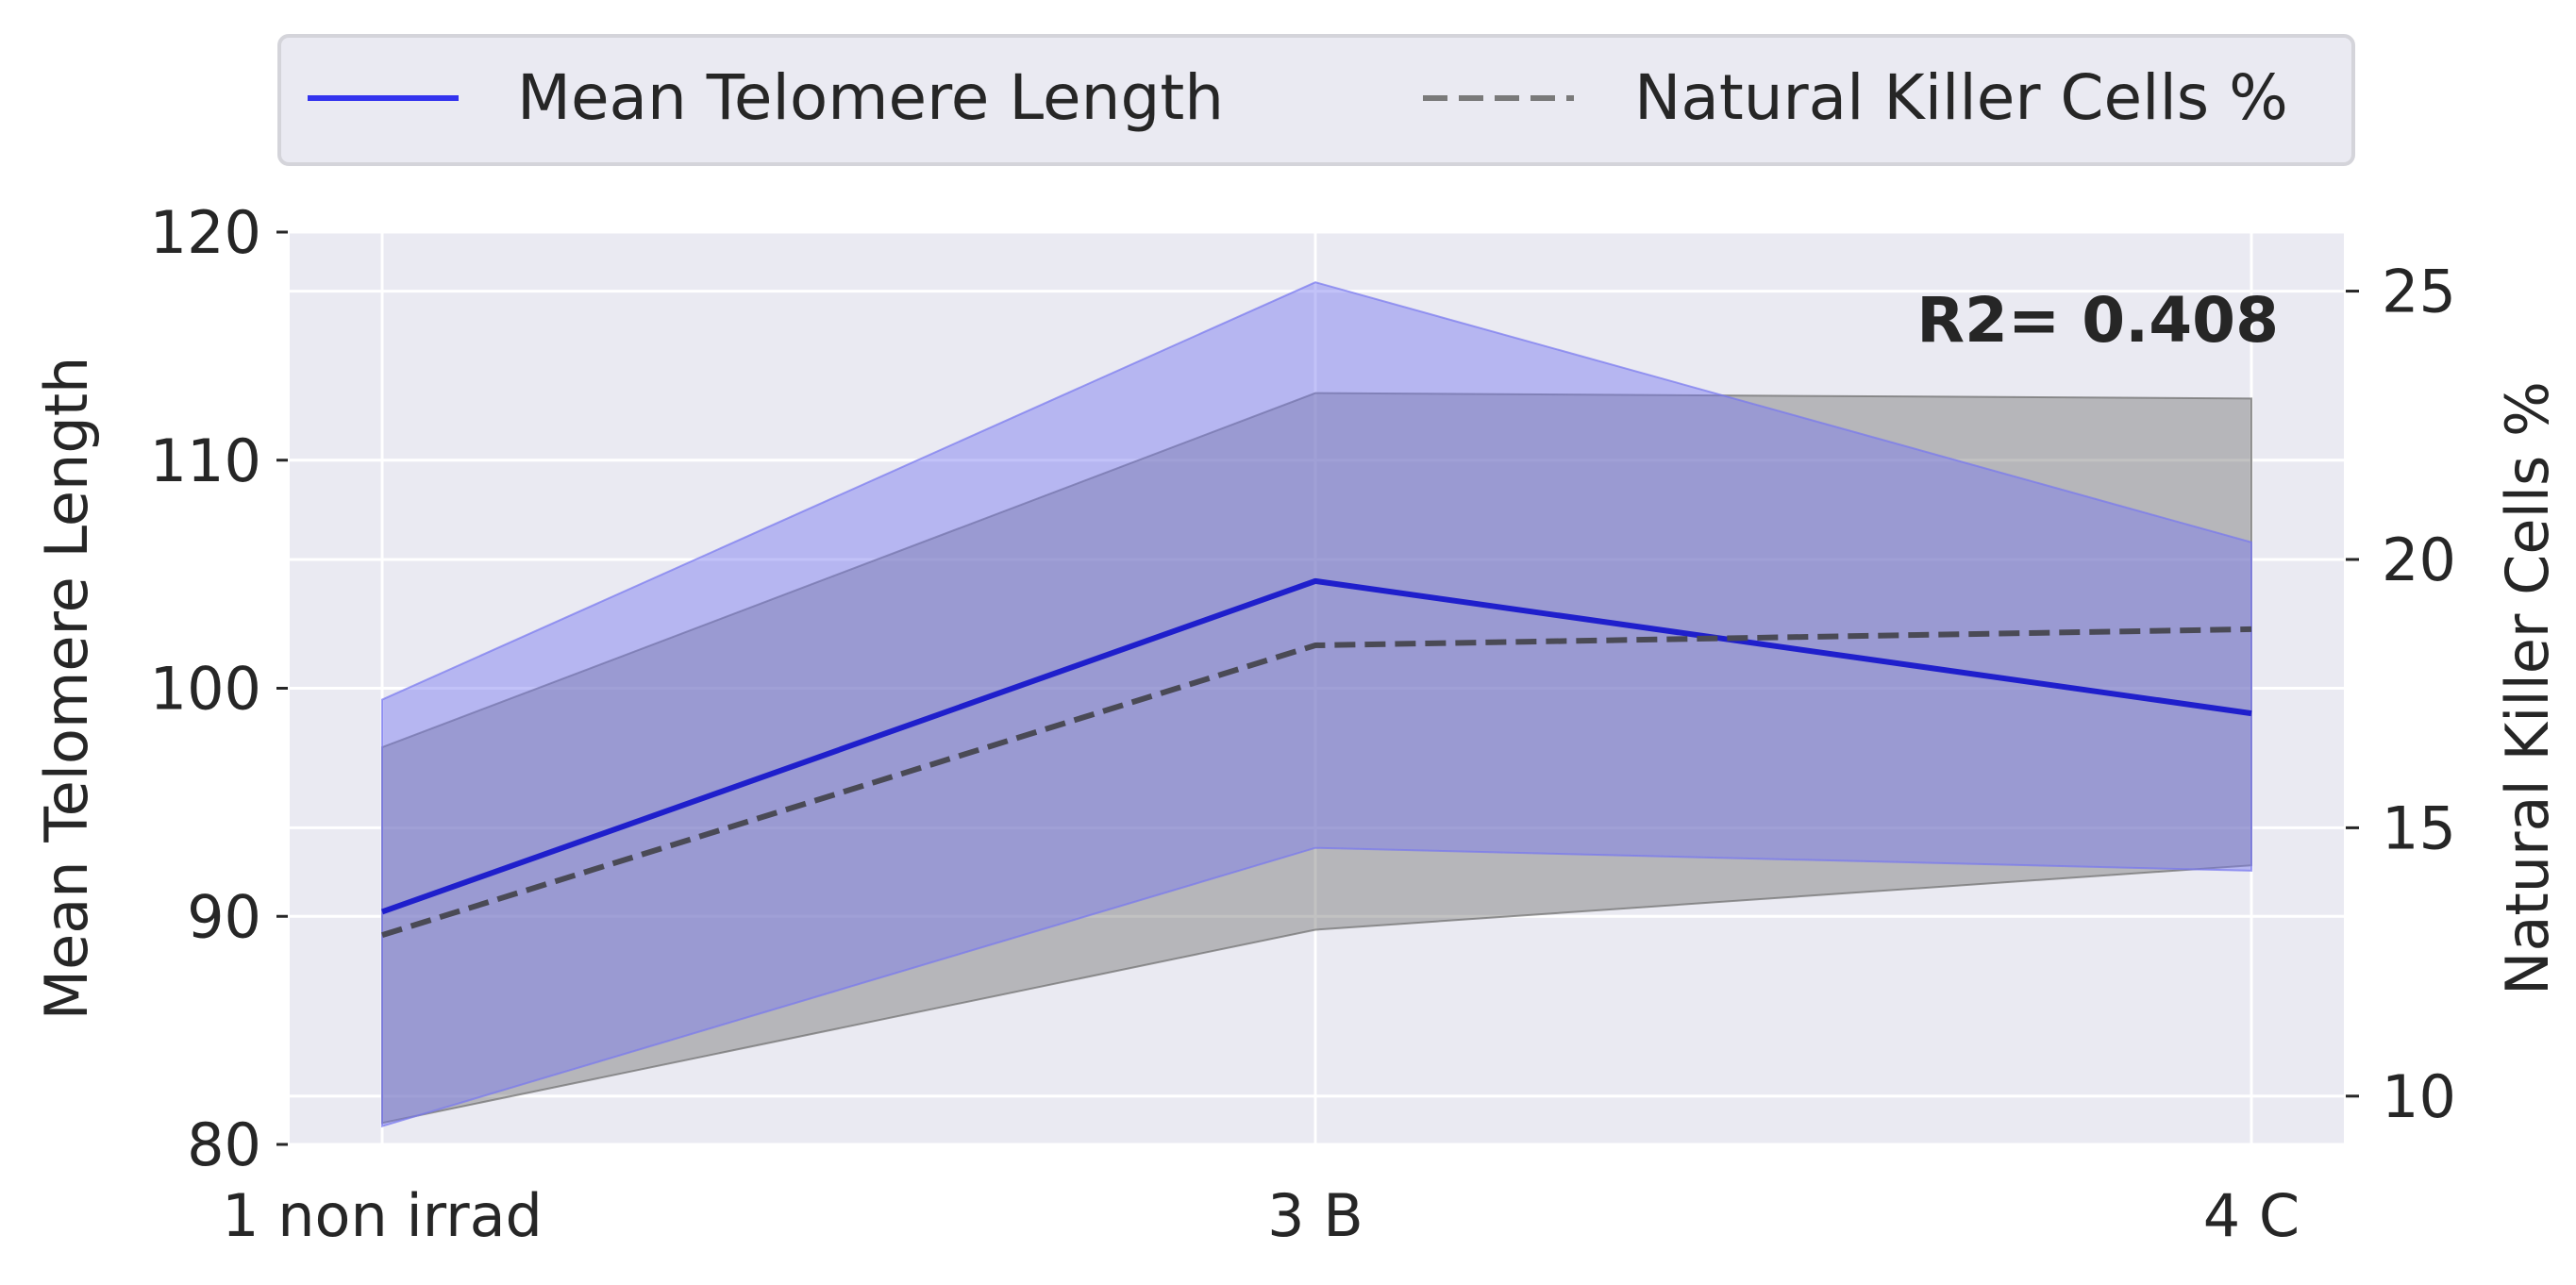  Describe the element at coordinates (2419, 292) in the screenshot. I see `right-tick-label: 25` at that location.